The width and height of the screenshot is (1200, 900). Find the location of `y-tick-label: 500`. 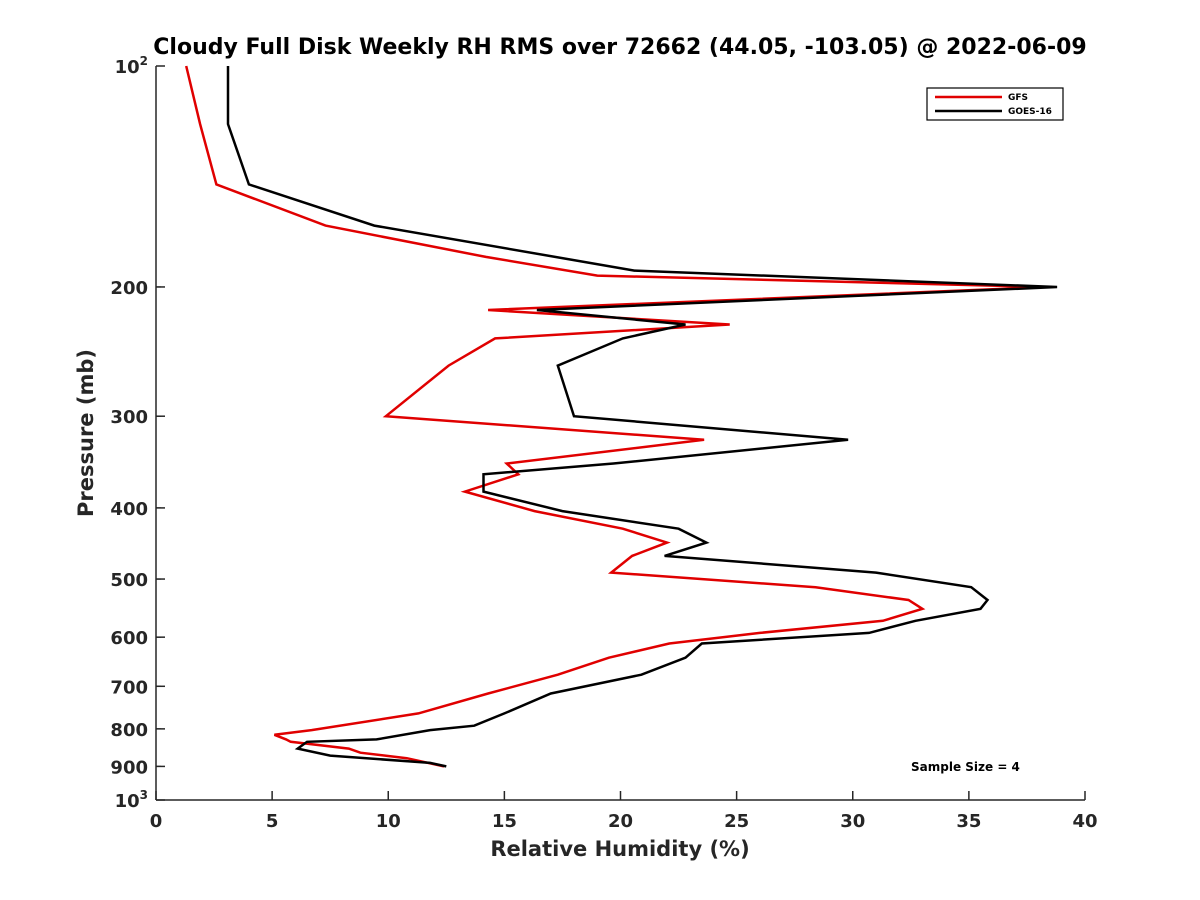

y-tick-label: 500 is located at coordinates (129, 580).